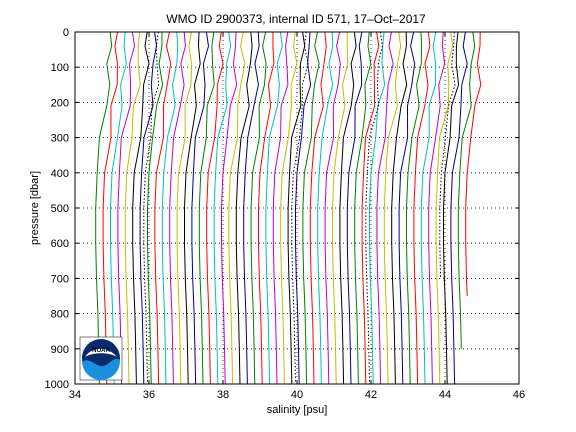 This screenshot has width=576, height=432. What do you see at coordinates (60, 139) in the screenshot?
I see `y-tick-label: 300` at bounding box center [60, 139].